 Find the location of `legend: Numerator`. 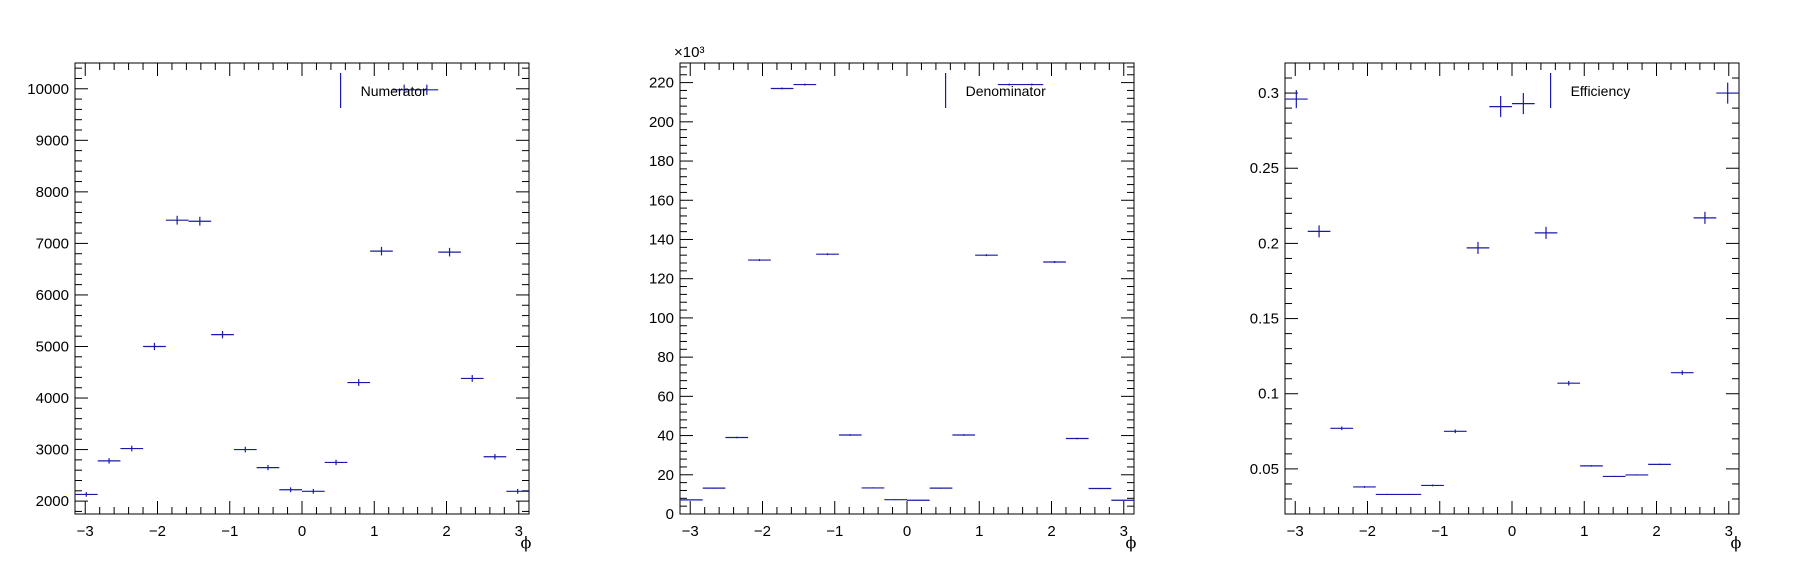

legend: Numerator is located at coordinates (383, 90).